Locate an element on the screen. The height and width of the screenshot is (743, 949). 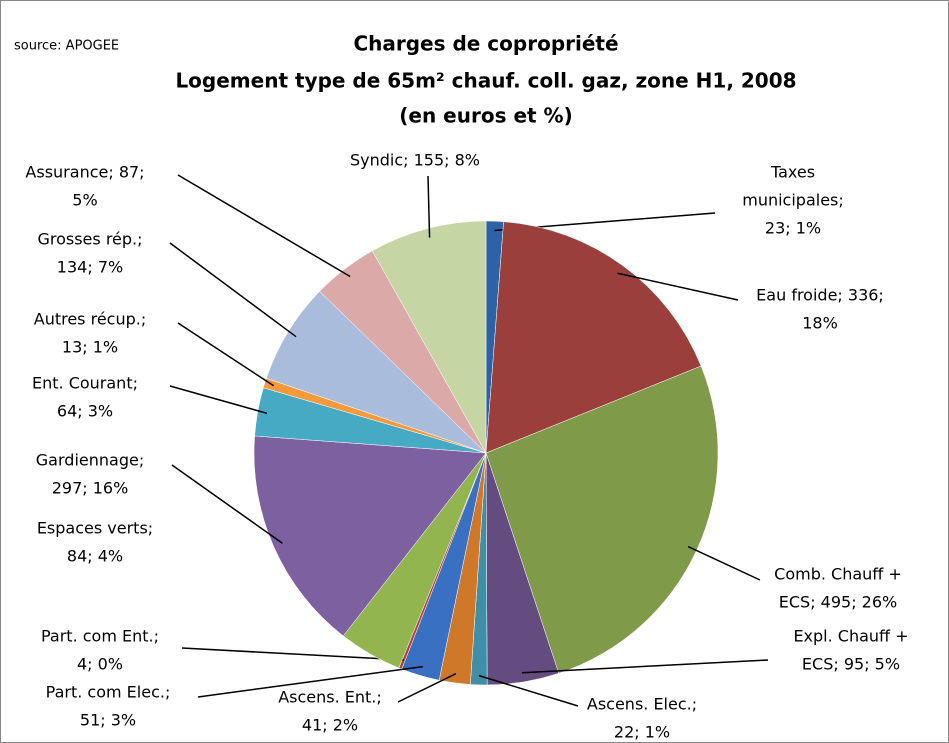
data-label: Eau froide; 336; is located at coordinates (820, 295).